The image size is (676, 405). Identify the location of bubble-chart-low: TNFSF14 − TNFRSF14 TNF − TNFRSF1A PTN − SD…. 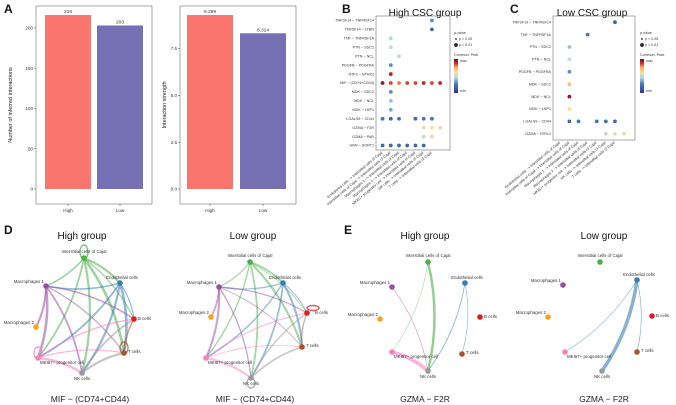
(584, 105).